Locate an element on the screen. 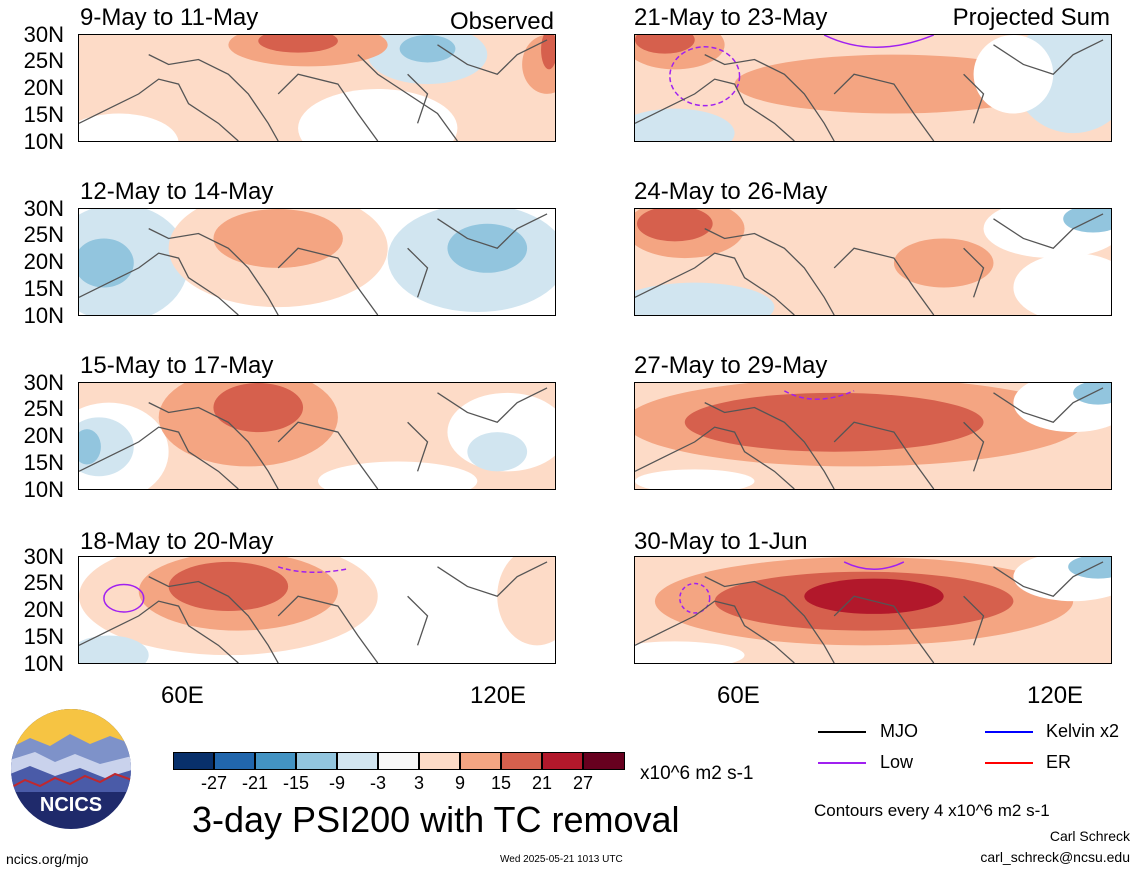 The height and width of the screenshot is (872, 1135). colorbar-label: 3 is located at coordinates (419, 783).